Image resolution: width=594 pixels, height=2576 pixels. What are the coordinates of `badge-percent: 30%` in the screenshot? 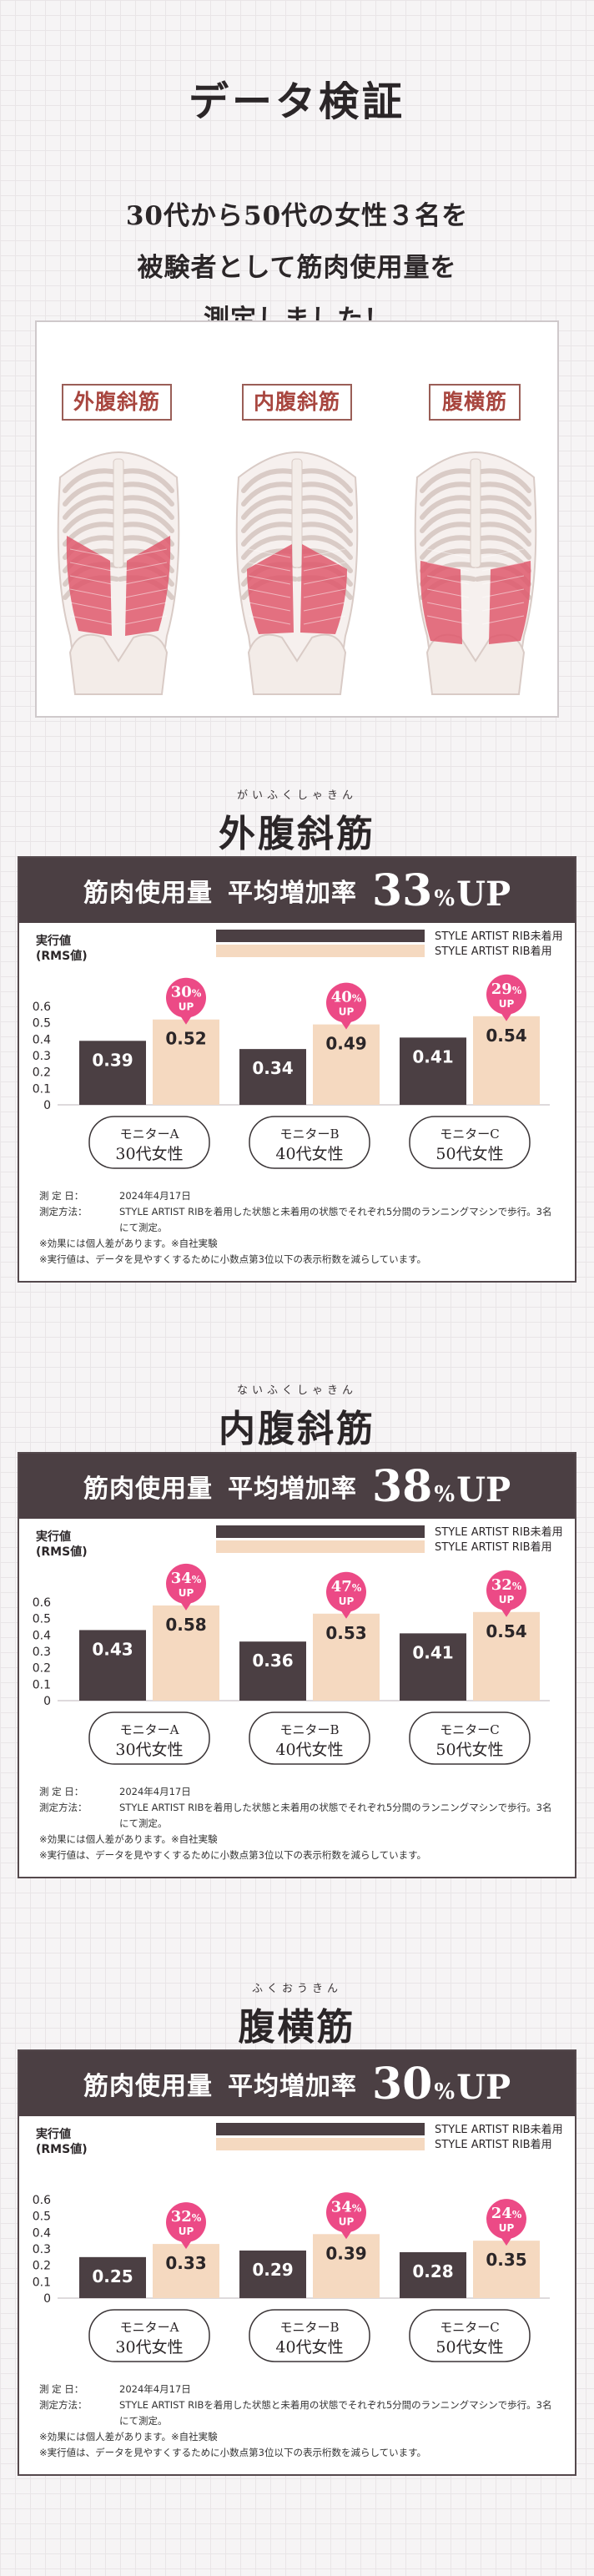 It's located at (186, 993).